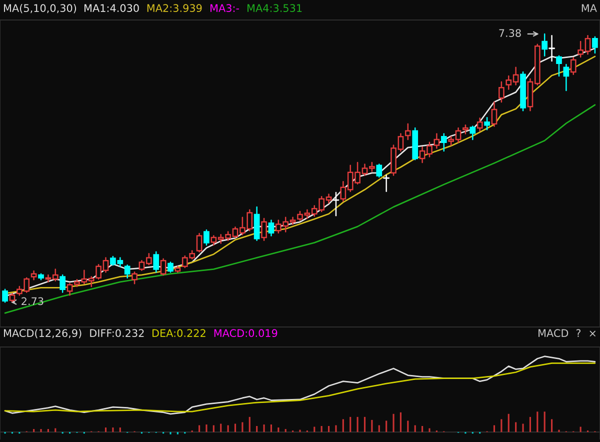 The height and width of the screenshot is (442, 600). What do you see at coordinates (553, 333) in the screenshot?
I see `text: MACD` at bounding box center [553, 333].